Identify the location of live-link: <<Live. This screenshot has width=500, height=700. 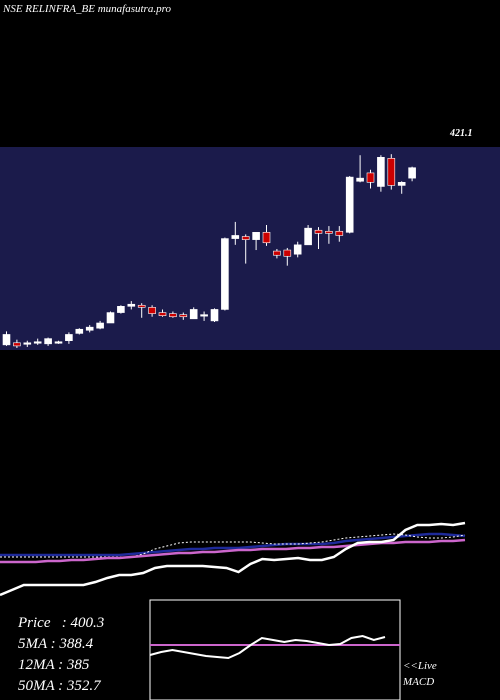
(420, 666).